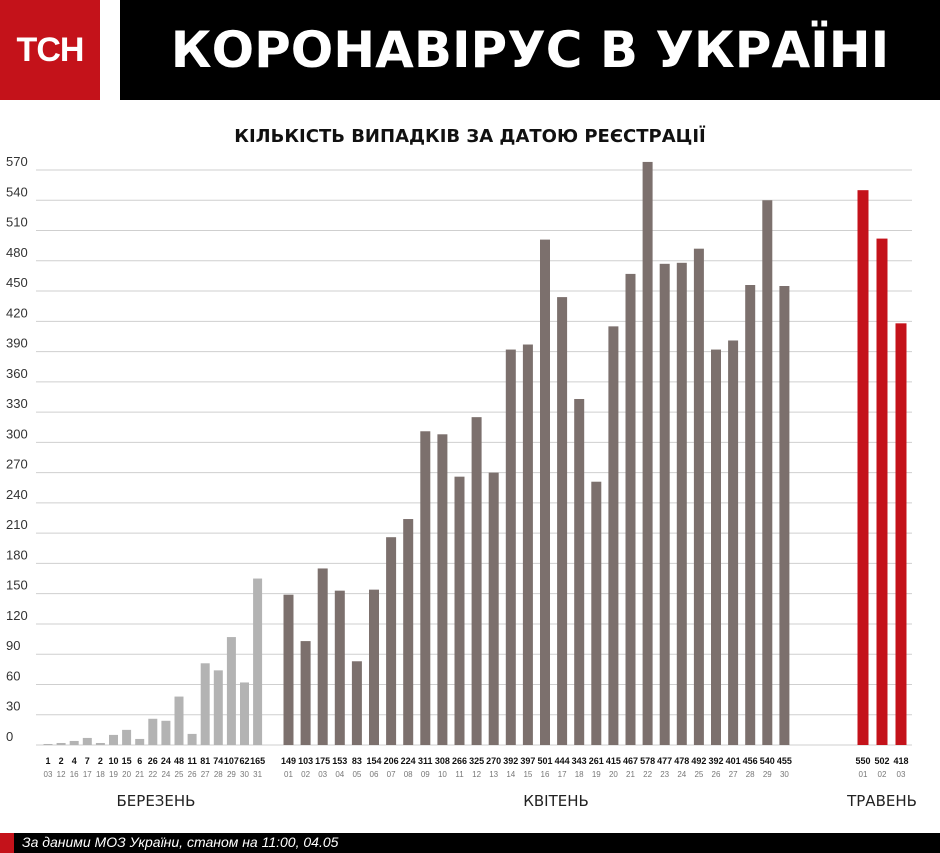 The height and width of the screenshot is (853, 940). What do you see at coordinates (13, 706) in the screenshot?
I see `y-tick-label: 30` at bounding box center [13, 706].